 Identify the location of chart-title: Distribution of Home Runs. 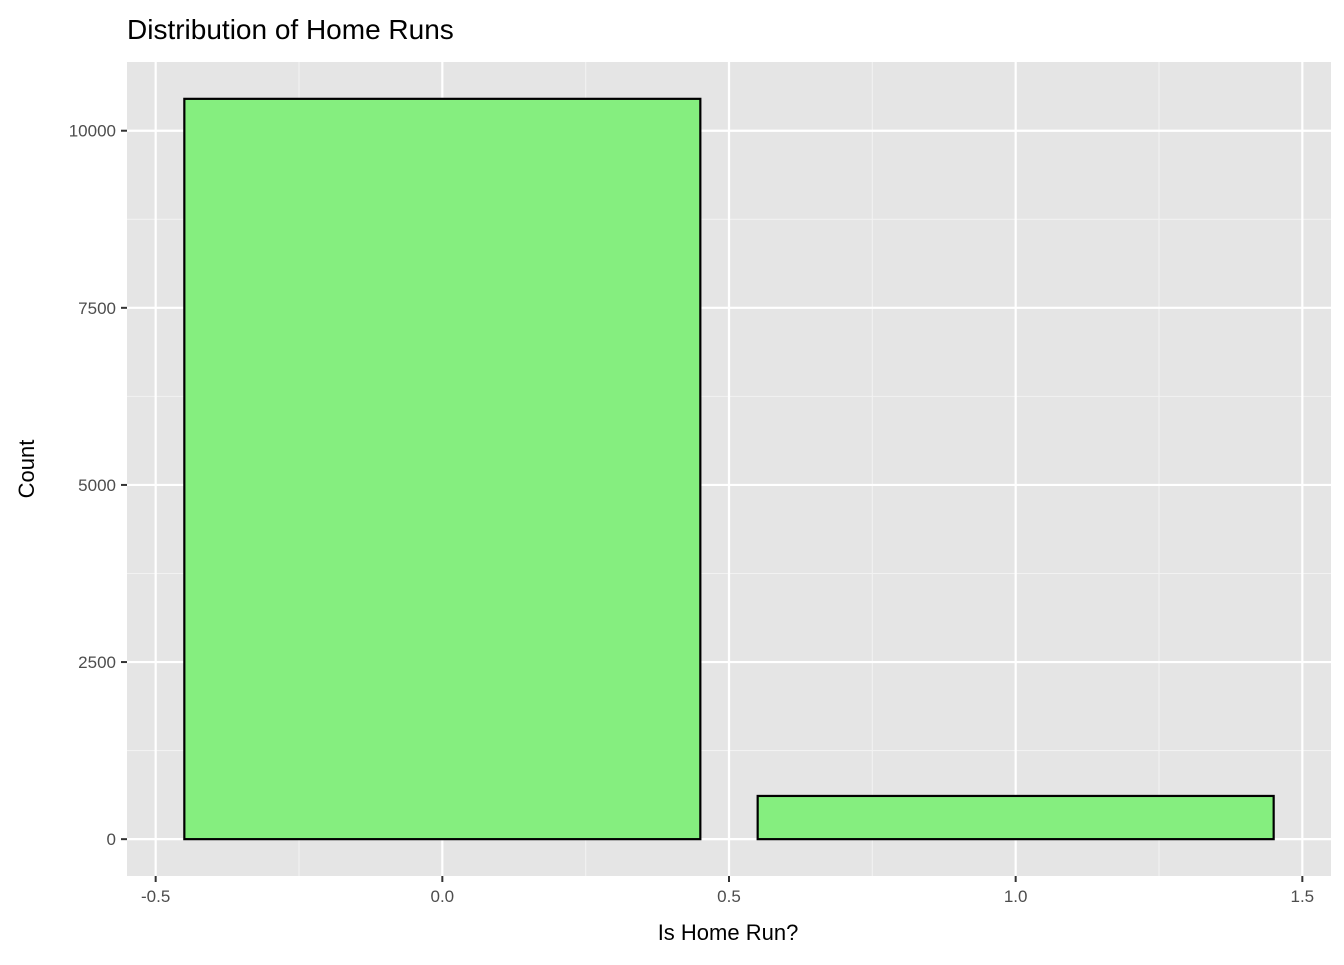
(290, 29).